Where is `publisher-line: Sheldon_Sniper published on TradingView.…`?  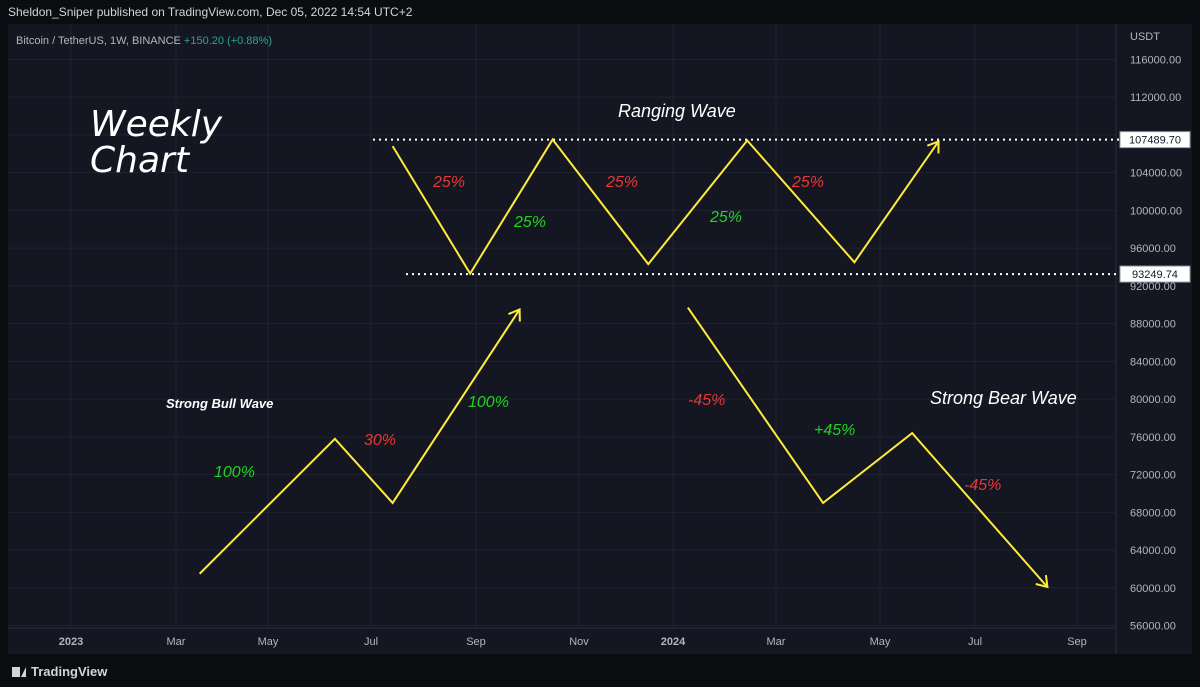 publisher-line: Sheldon_Sniper published on TradingView.… is located at coordinates (210, 12).